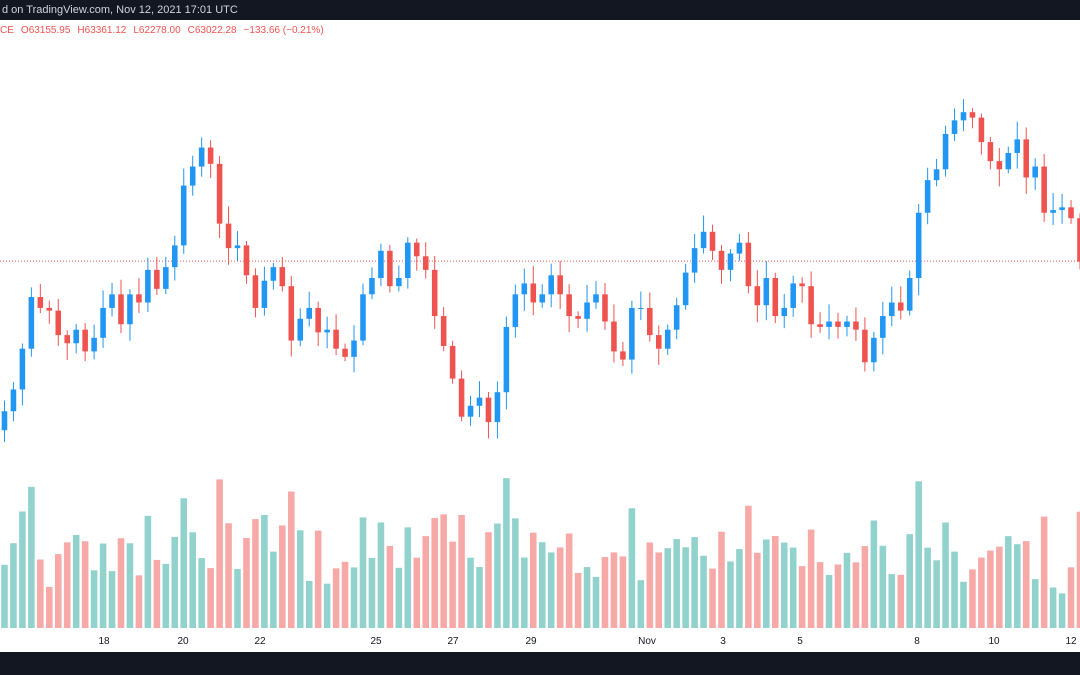 This screenshot has height=675, width=1080. Describe the element at coordinates (453, 641) in the screenshot. I see `x-tick-label: 27` at that location.